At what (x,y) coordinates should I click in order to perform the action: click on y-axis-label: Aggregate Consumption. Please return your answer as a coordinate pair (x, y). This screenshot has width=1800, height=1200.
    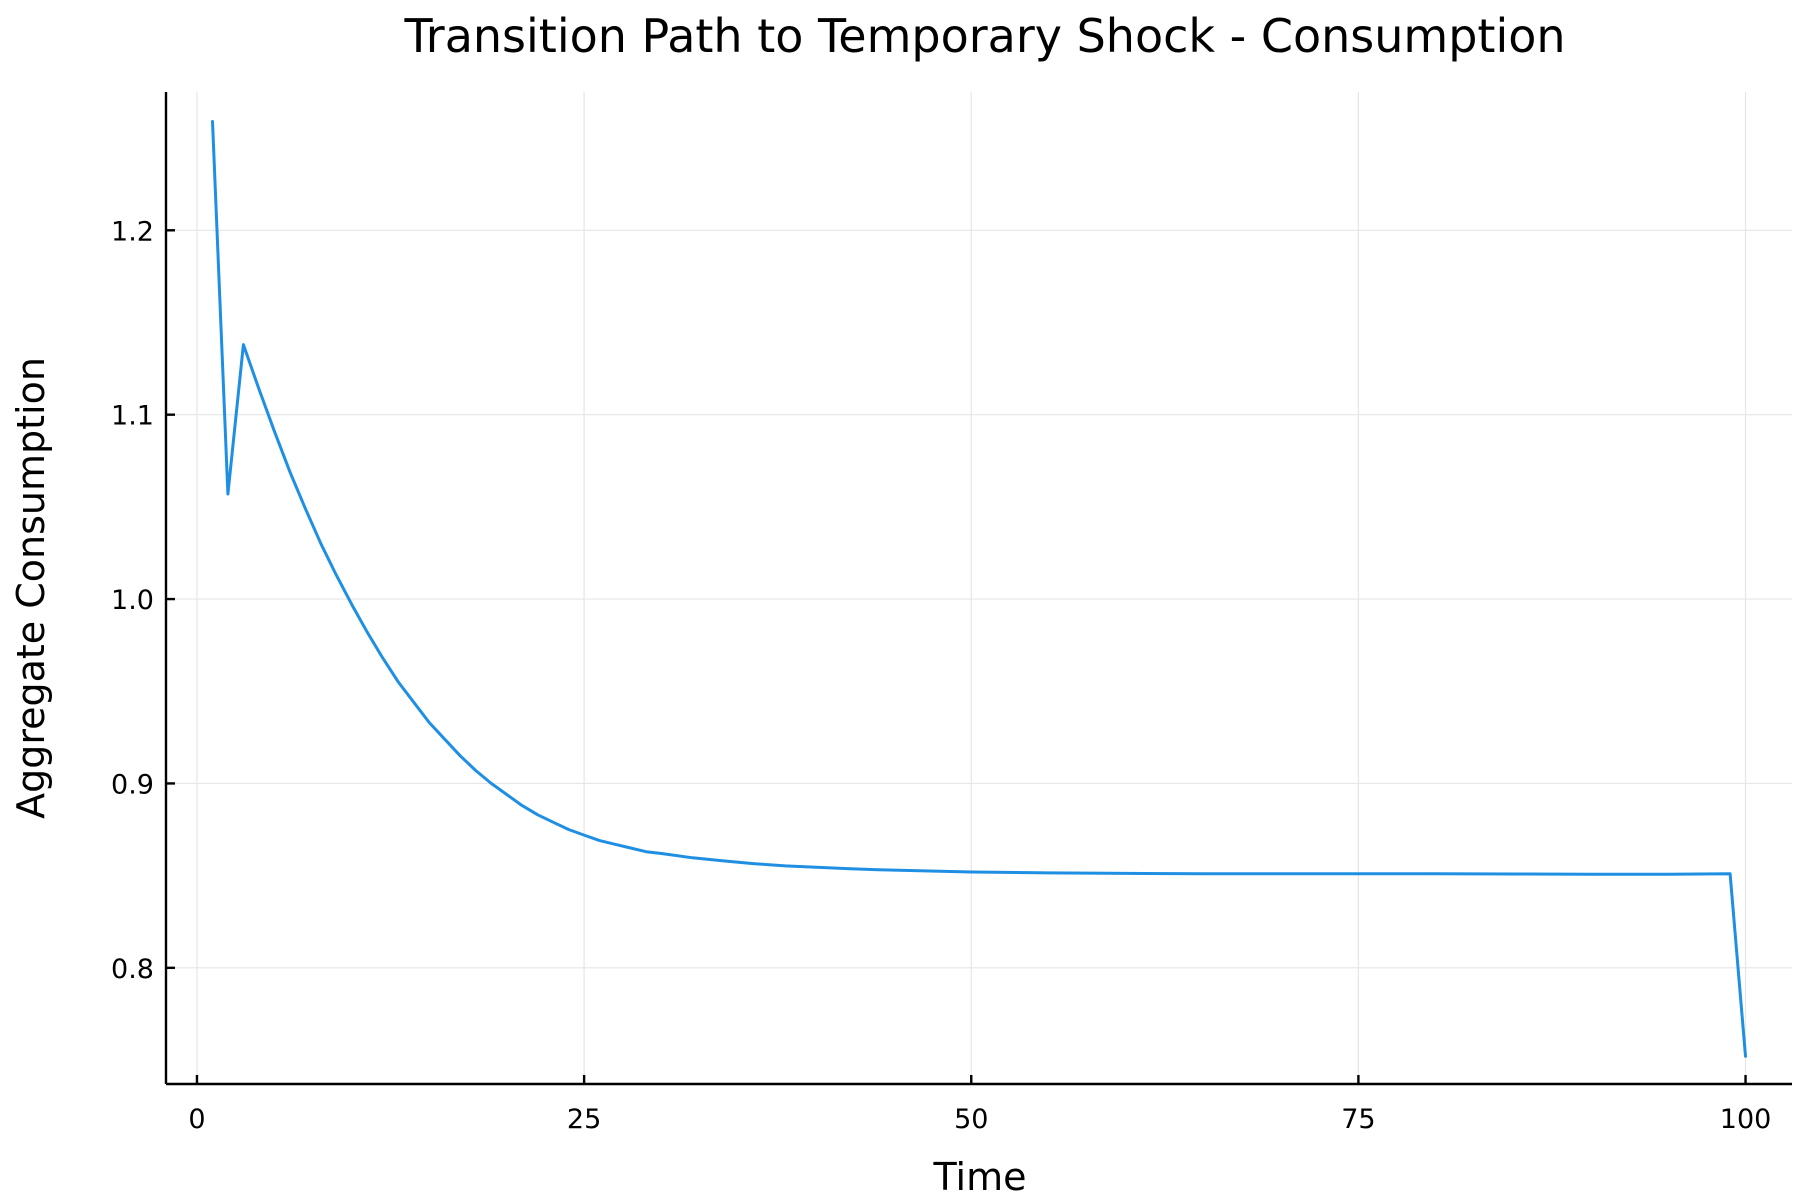
    Looking at the image, I should click on (31, 588).